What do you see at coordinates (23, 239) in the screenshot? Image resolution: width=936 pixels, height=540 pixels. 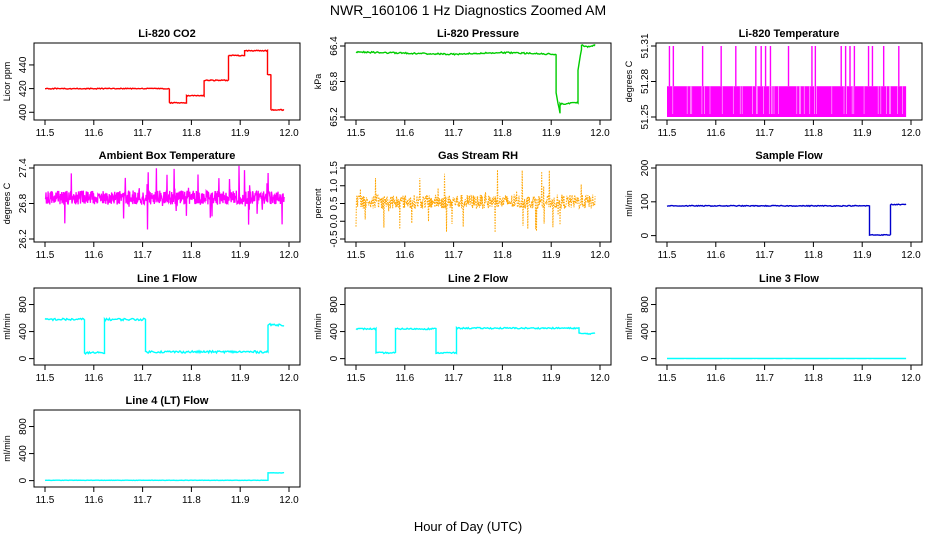 I see `y-tick-label: 26.2` at bounding box center [23, 239].